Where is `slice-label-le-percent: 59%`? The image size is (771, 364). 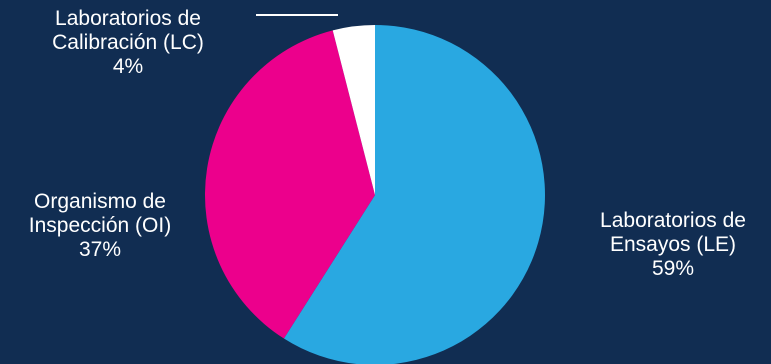 slice-label-le-percent: 59% is located at coordinates (673, 268).